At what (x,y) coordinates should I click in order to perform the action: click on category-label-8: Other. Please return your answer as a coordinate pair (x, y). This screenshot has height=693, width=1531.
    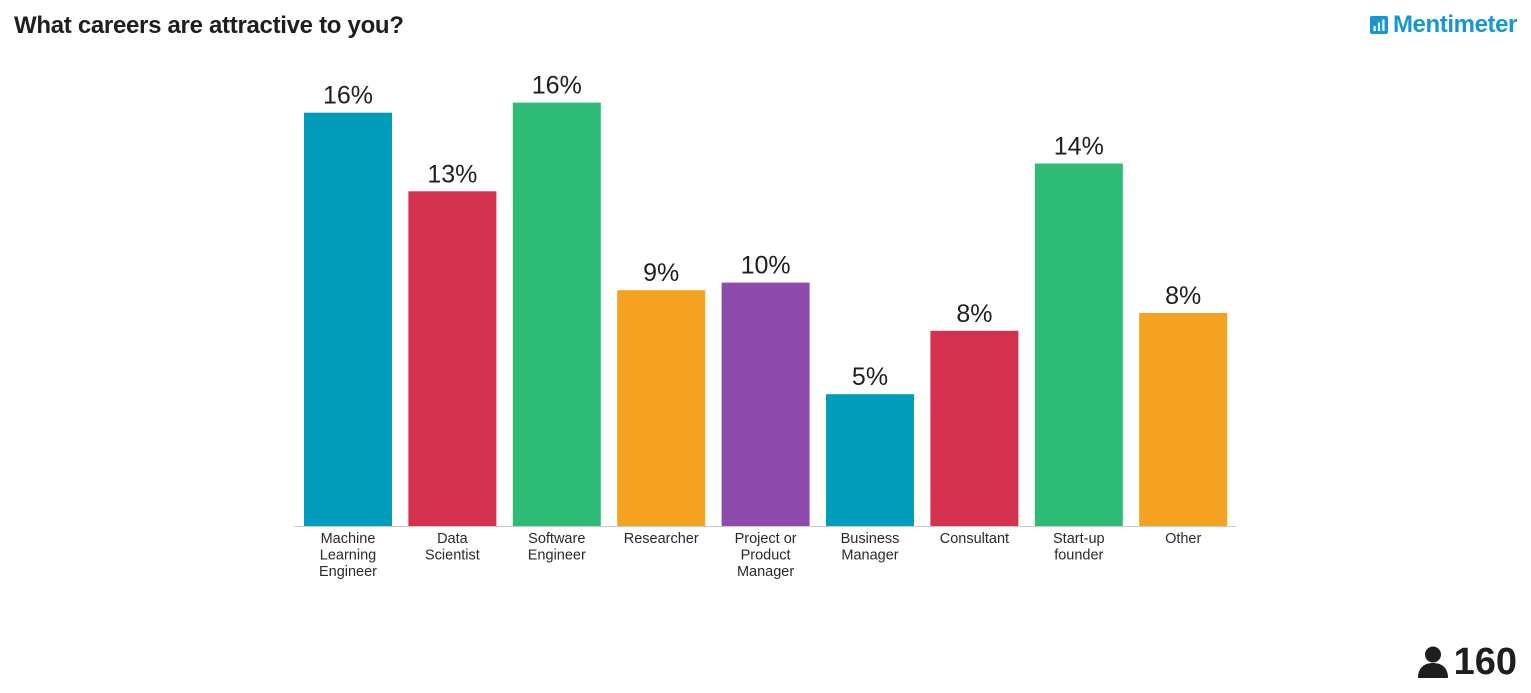
    Looking at the image, I should click on (1183, 539).